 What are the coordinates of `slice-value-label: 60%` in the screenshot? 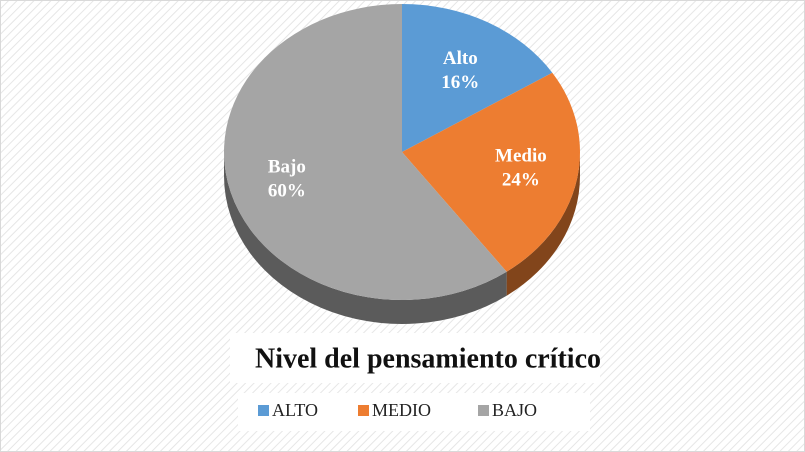 It's located at (287, 191).